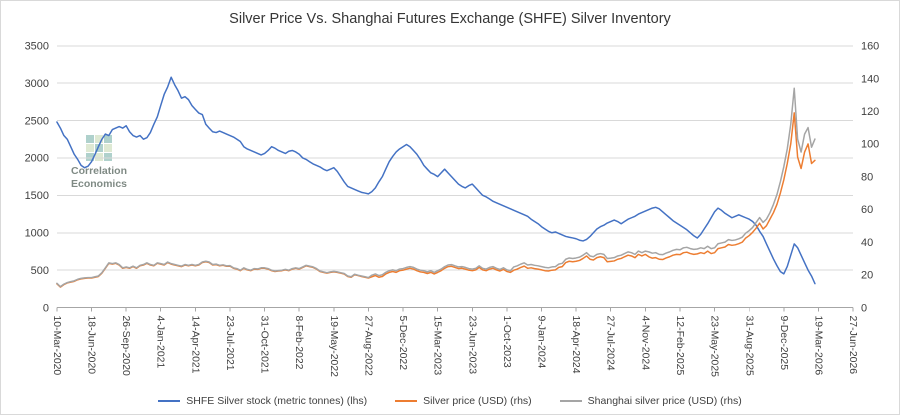  I want to click on legend-item-label: Silver price (USD) (rhs), so click(477, 401).